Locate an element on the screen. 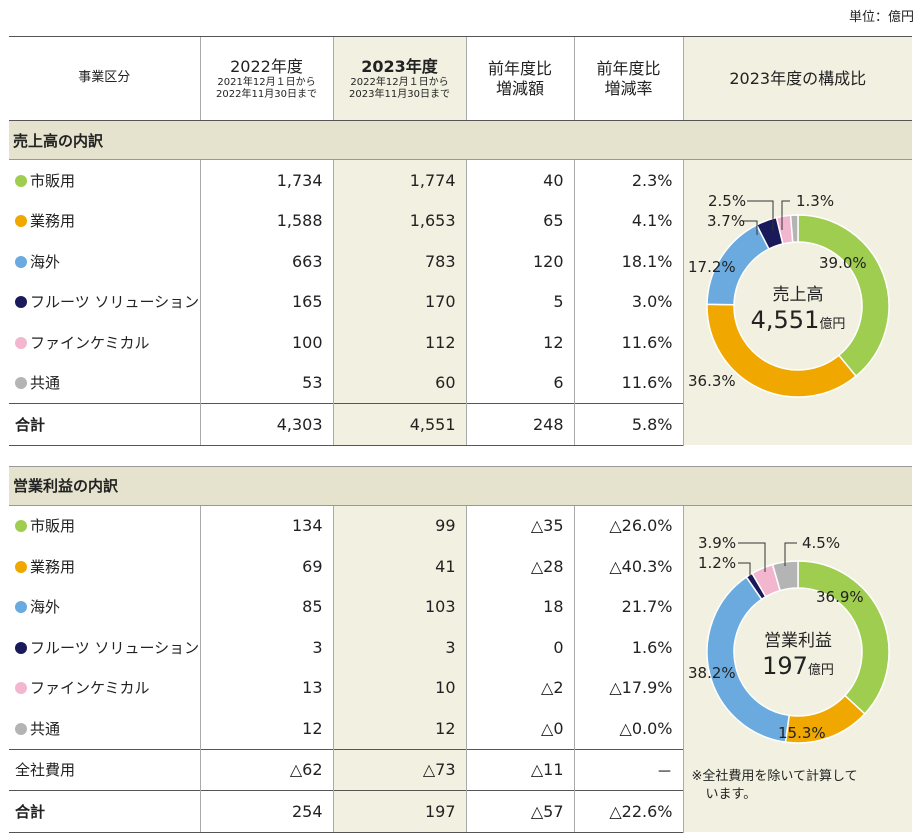 This screenshot has height=833, width=924. value-rate: 21.7% is located at coordinates (628, 606).